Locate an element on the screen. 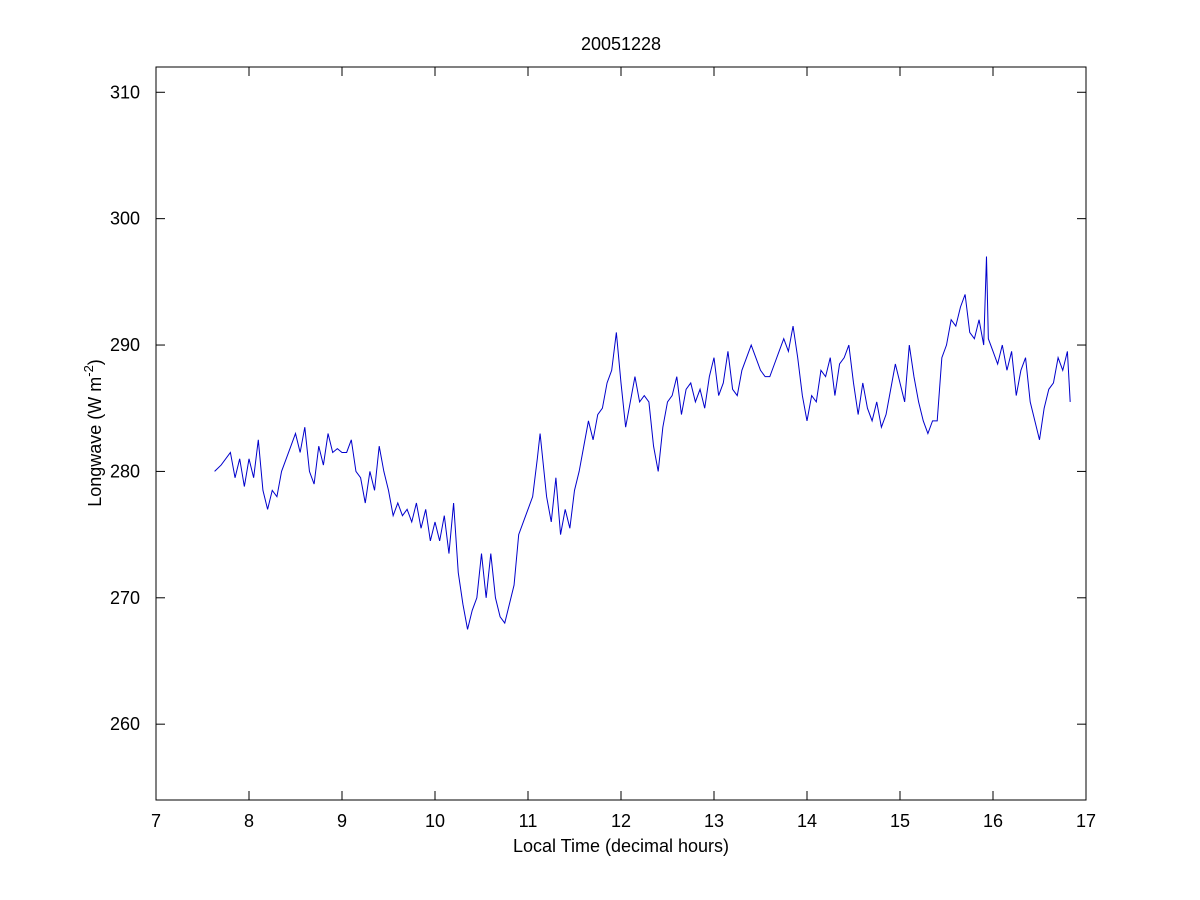  x-tick-label: 17 is located at coordinates (1086, 821).